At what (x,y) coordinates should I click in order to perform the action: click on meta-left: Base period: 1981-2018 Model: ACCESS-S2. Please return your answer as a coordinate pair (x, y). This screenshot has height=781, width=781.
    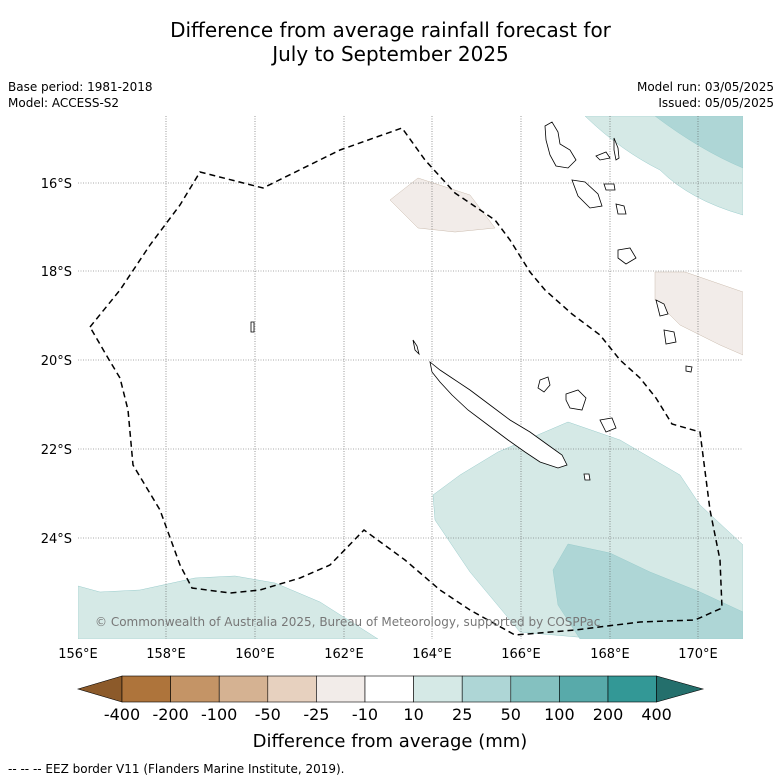
    Looking at the image, I should click on (80, 95).